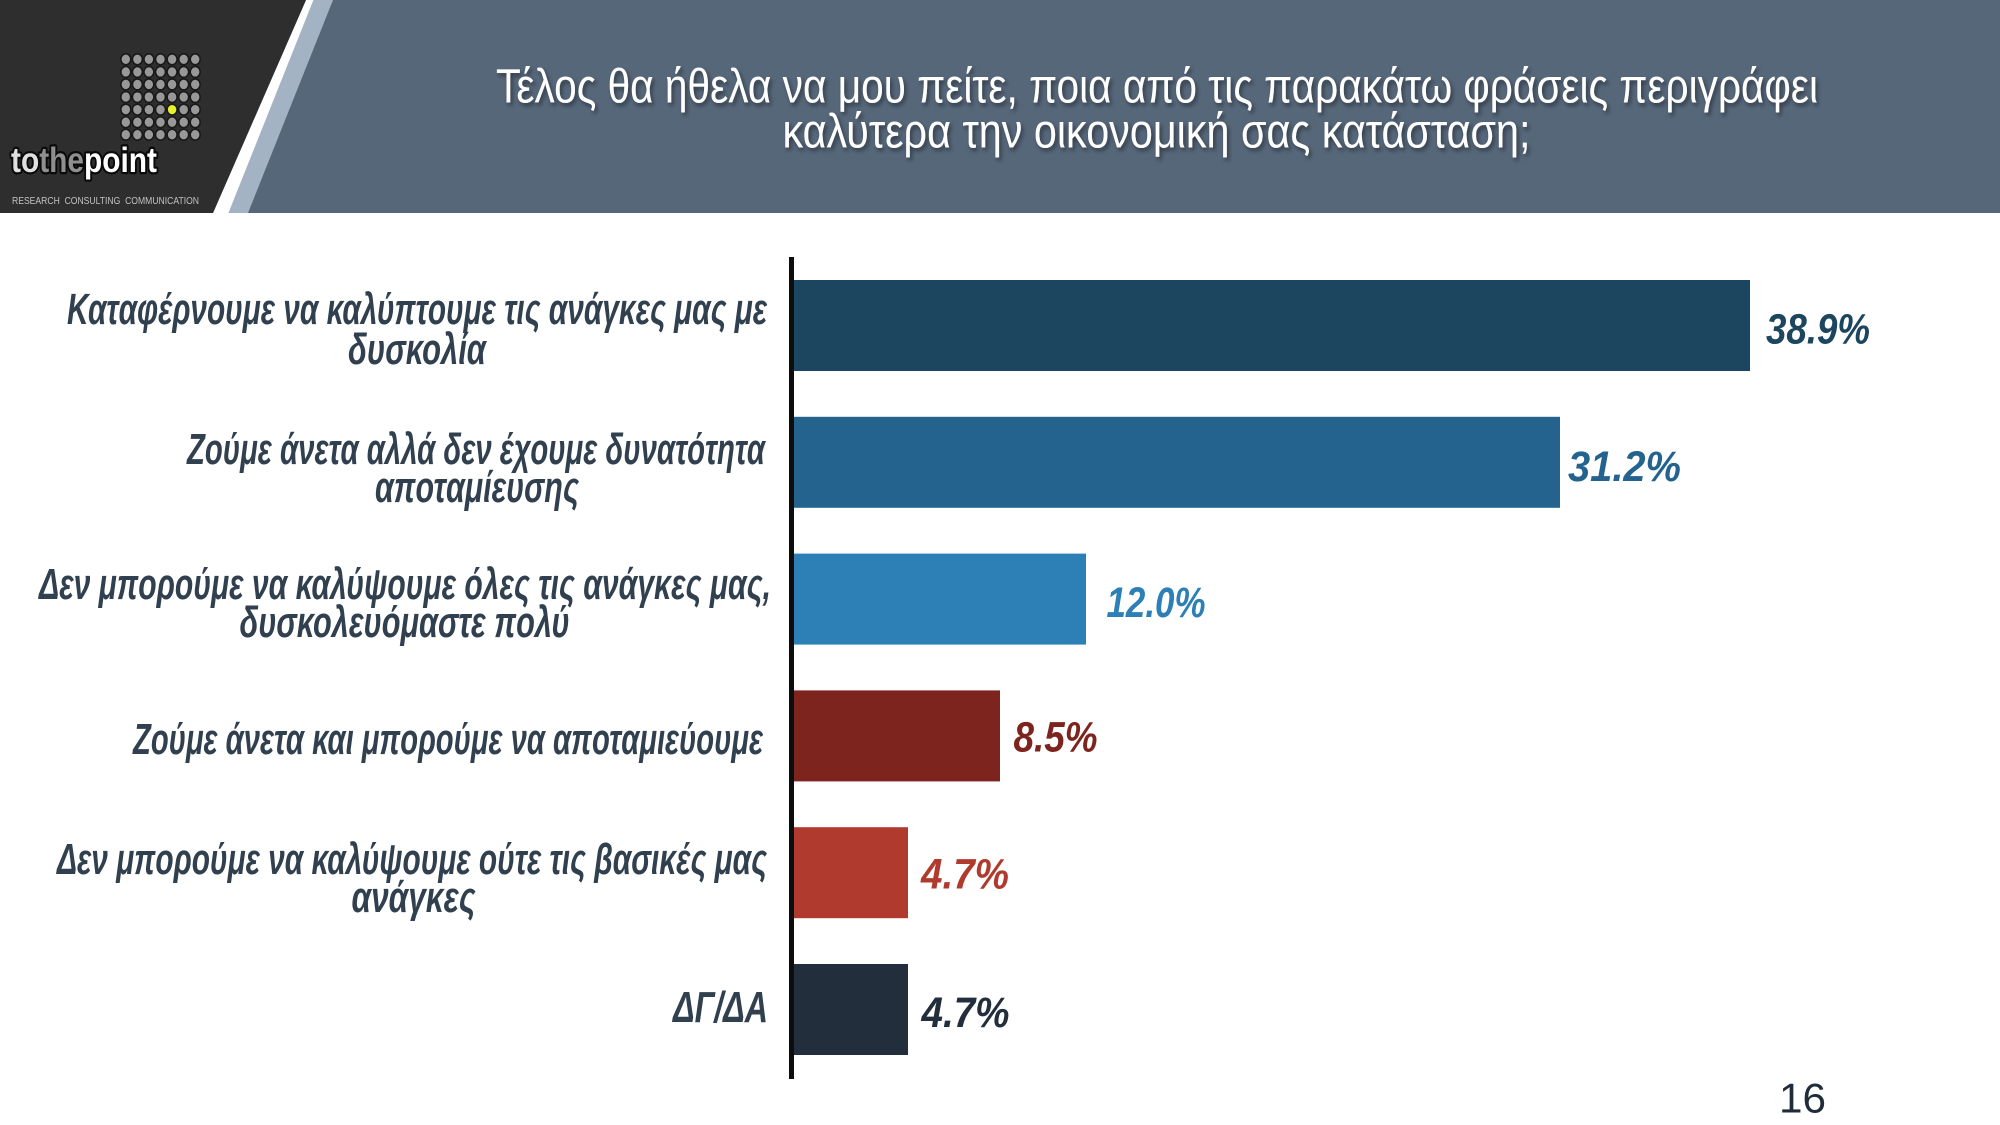  What do you see at coordinates (1818, 330) in the screenshot?
I see `svg-text: 38.9%` at bounding box center [1818, 330].